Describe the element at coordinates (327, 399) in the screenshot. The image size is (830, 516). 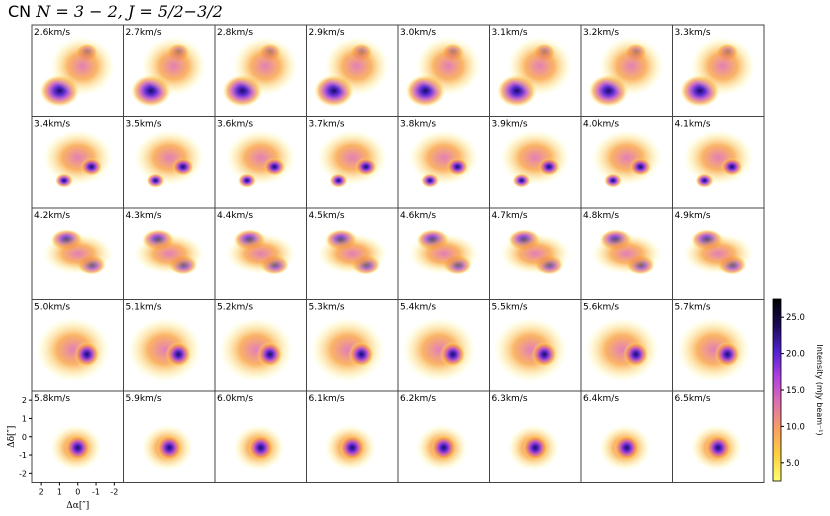
I see `channel-velocity-label: 6.1km/s` at that location.